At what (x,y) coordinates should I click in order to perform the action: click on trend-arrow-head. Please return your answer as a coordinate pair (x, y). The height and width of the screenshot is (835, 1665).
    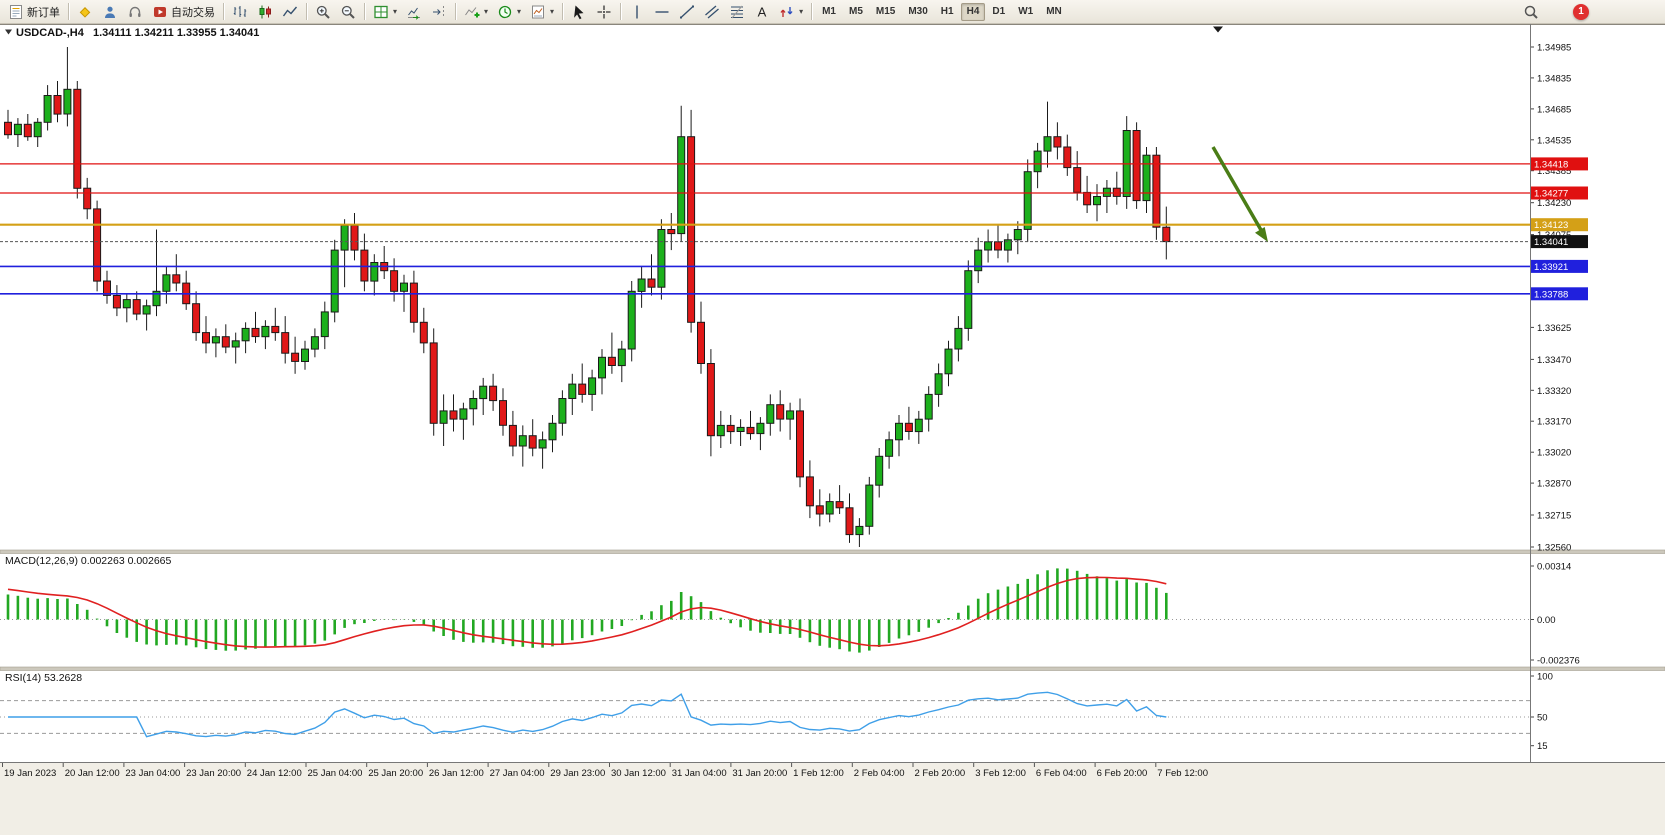
    Looking at the image, I should click on (1261, 234).